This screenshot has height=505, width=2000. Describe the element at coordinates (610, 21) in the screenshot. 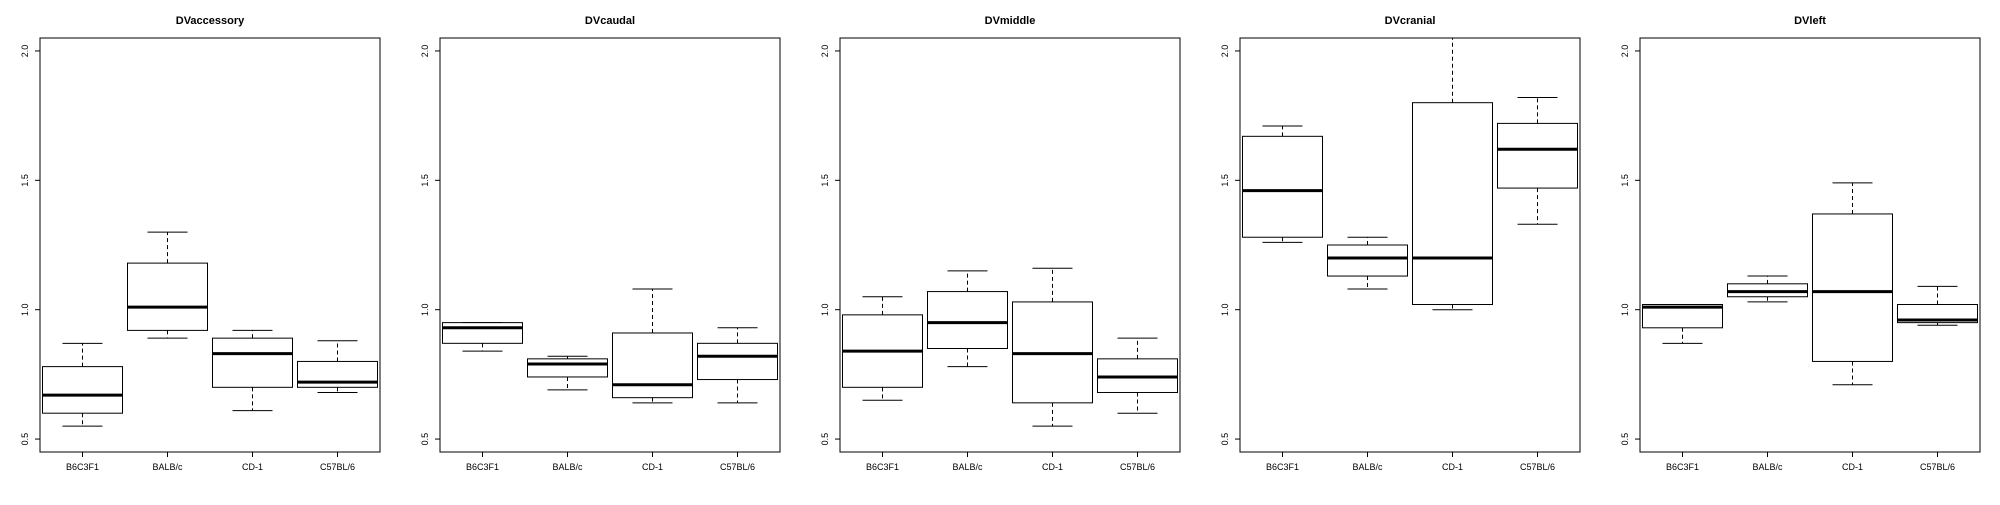

I see `panel-title: DVcaudal` at that location.